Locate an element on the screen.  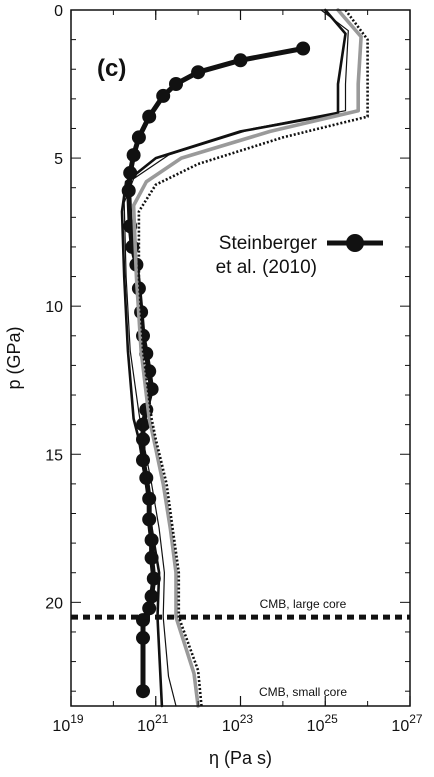
x-tick-label: 1019 is located at coordinates (67, 723).